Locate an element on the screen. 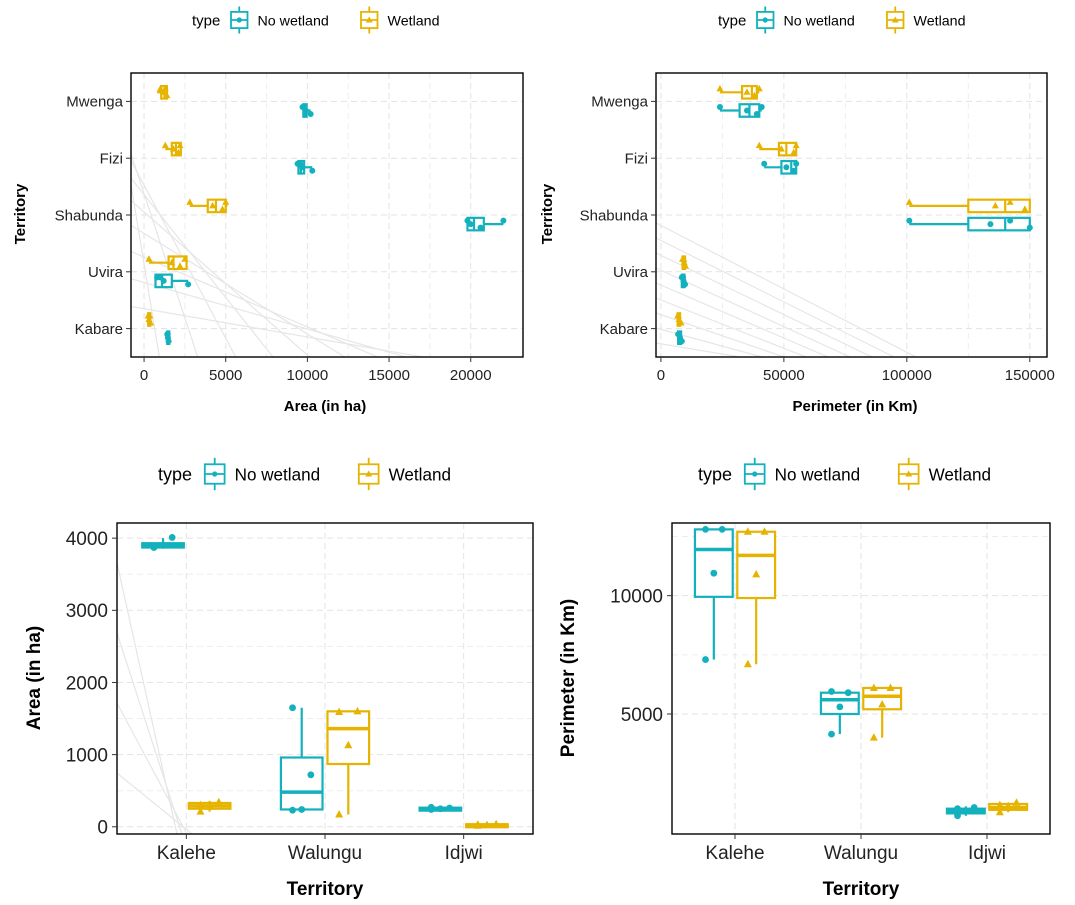 This screenshot has height=905, width=1075. box-kalehe-wetland is located at coordinates (756, 597).